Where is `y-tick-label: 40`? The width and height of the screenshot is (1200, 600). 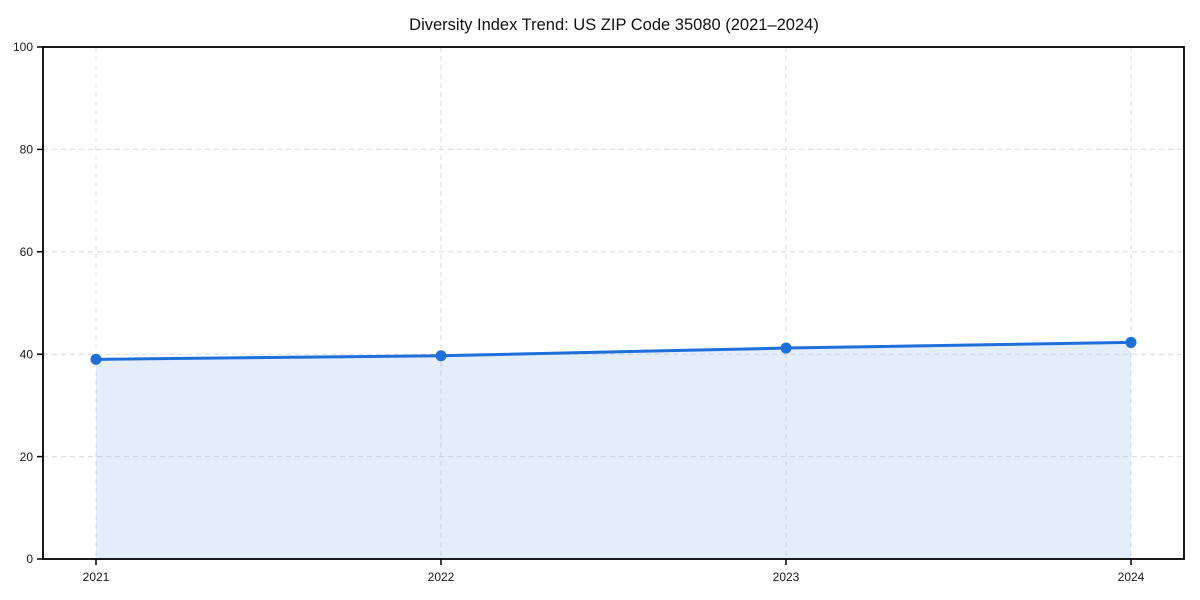 y-tick-label: 40 is located at coordinates (27, 354).